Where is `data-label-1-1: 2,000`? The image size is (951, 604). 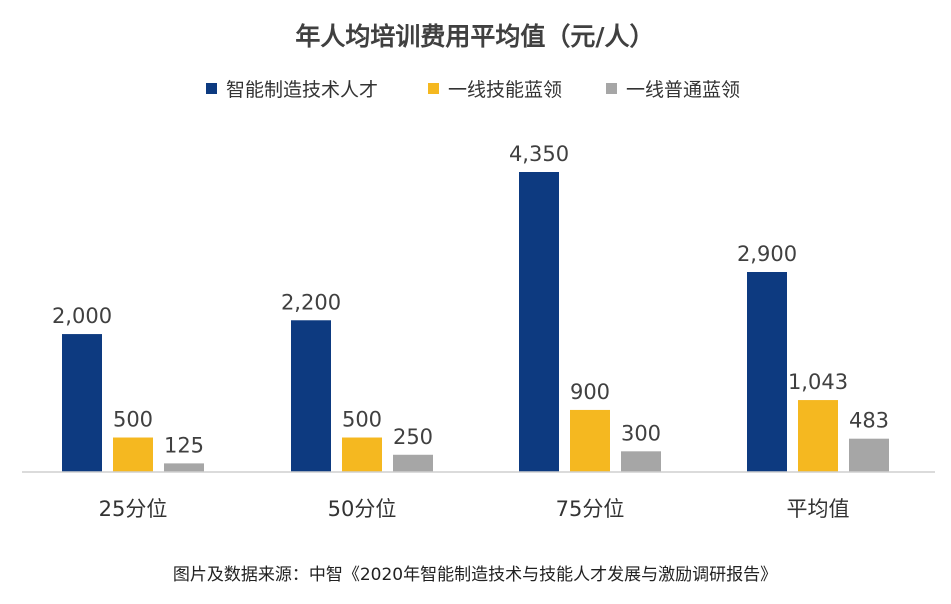 data-label-1-1: 2,000 is located at coordinates (82, 316).